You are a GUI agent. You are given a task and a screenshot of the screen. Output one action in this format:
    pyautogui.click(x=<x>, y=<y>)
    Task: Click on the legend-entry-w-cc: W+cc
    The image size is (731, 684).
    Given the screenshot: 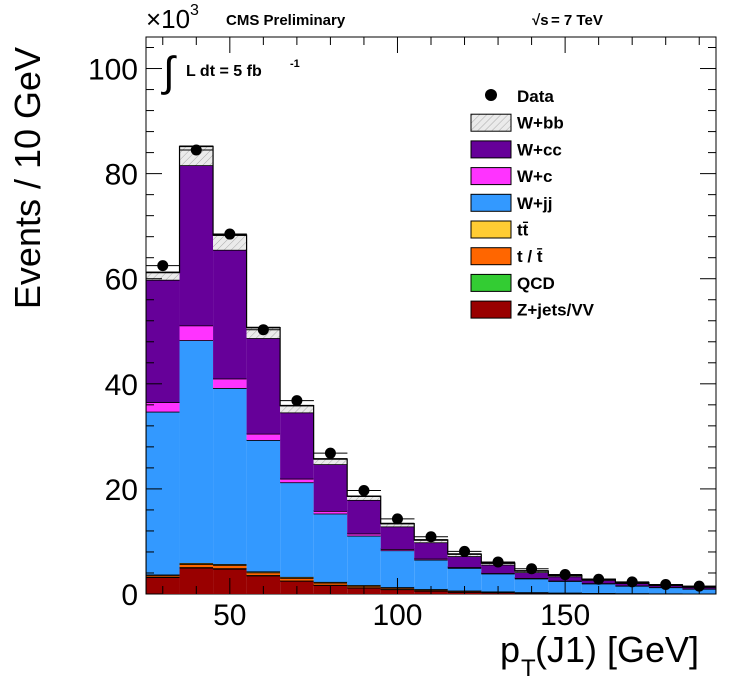 What is the action you would take?
    pyautogui.click(x=516, y=149)
    